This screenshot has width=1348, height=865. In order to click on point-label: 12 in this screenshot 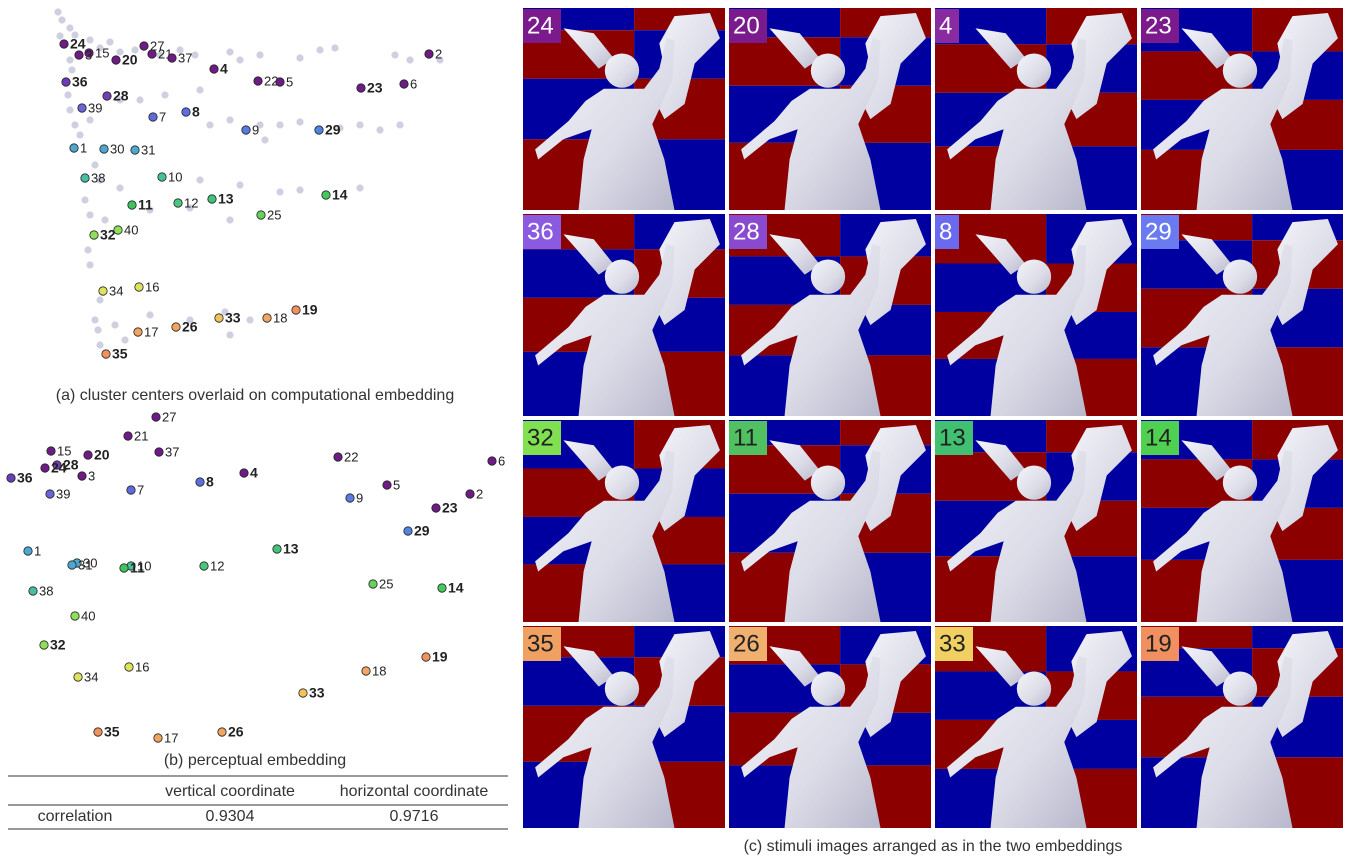, I will do `click(217, 565)`.